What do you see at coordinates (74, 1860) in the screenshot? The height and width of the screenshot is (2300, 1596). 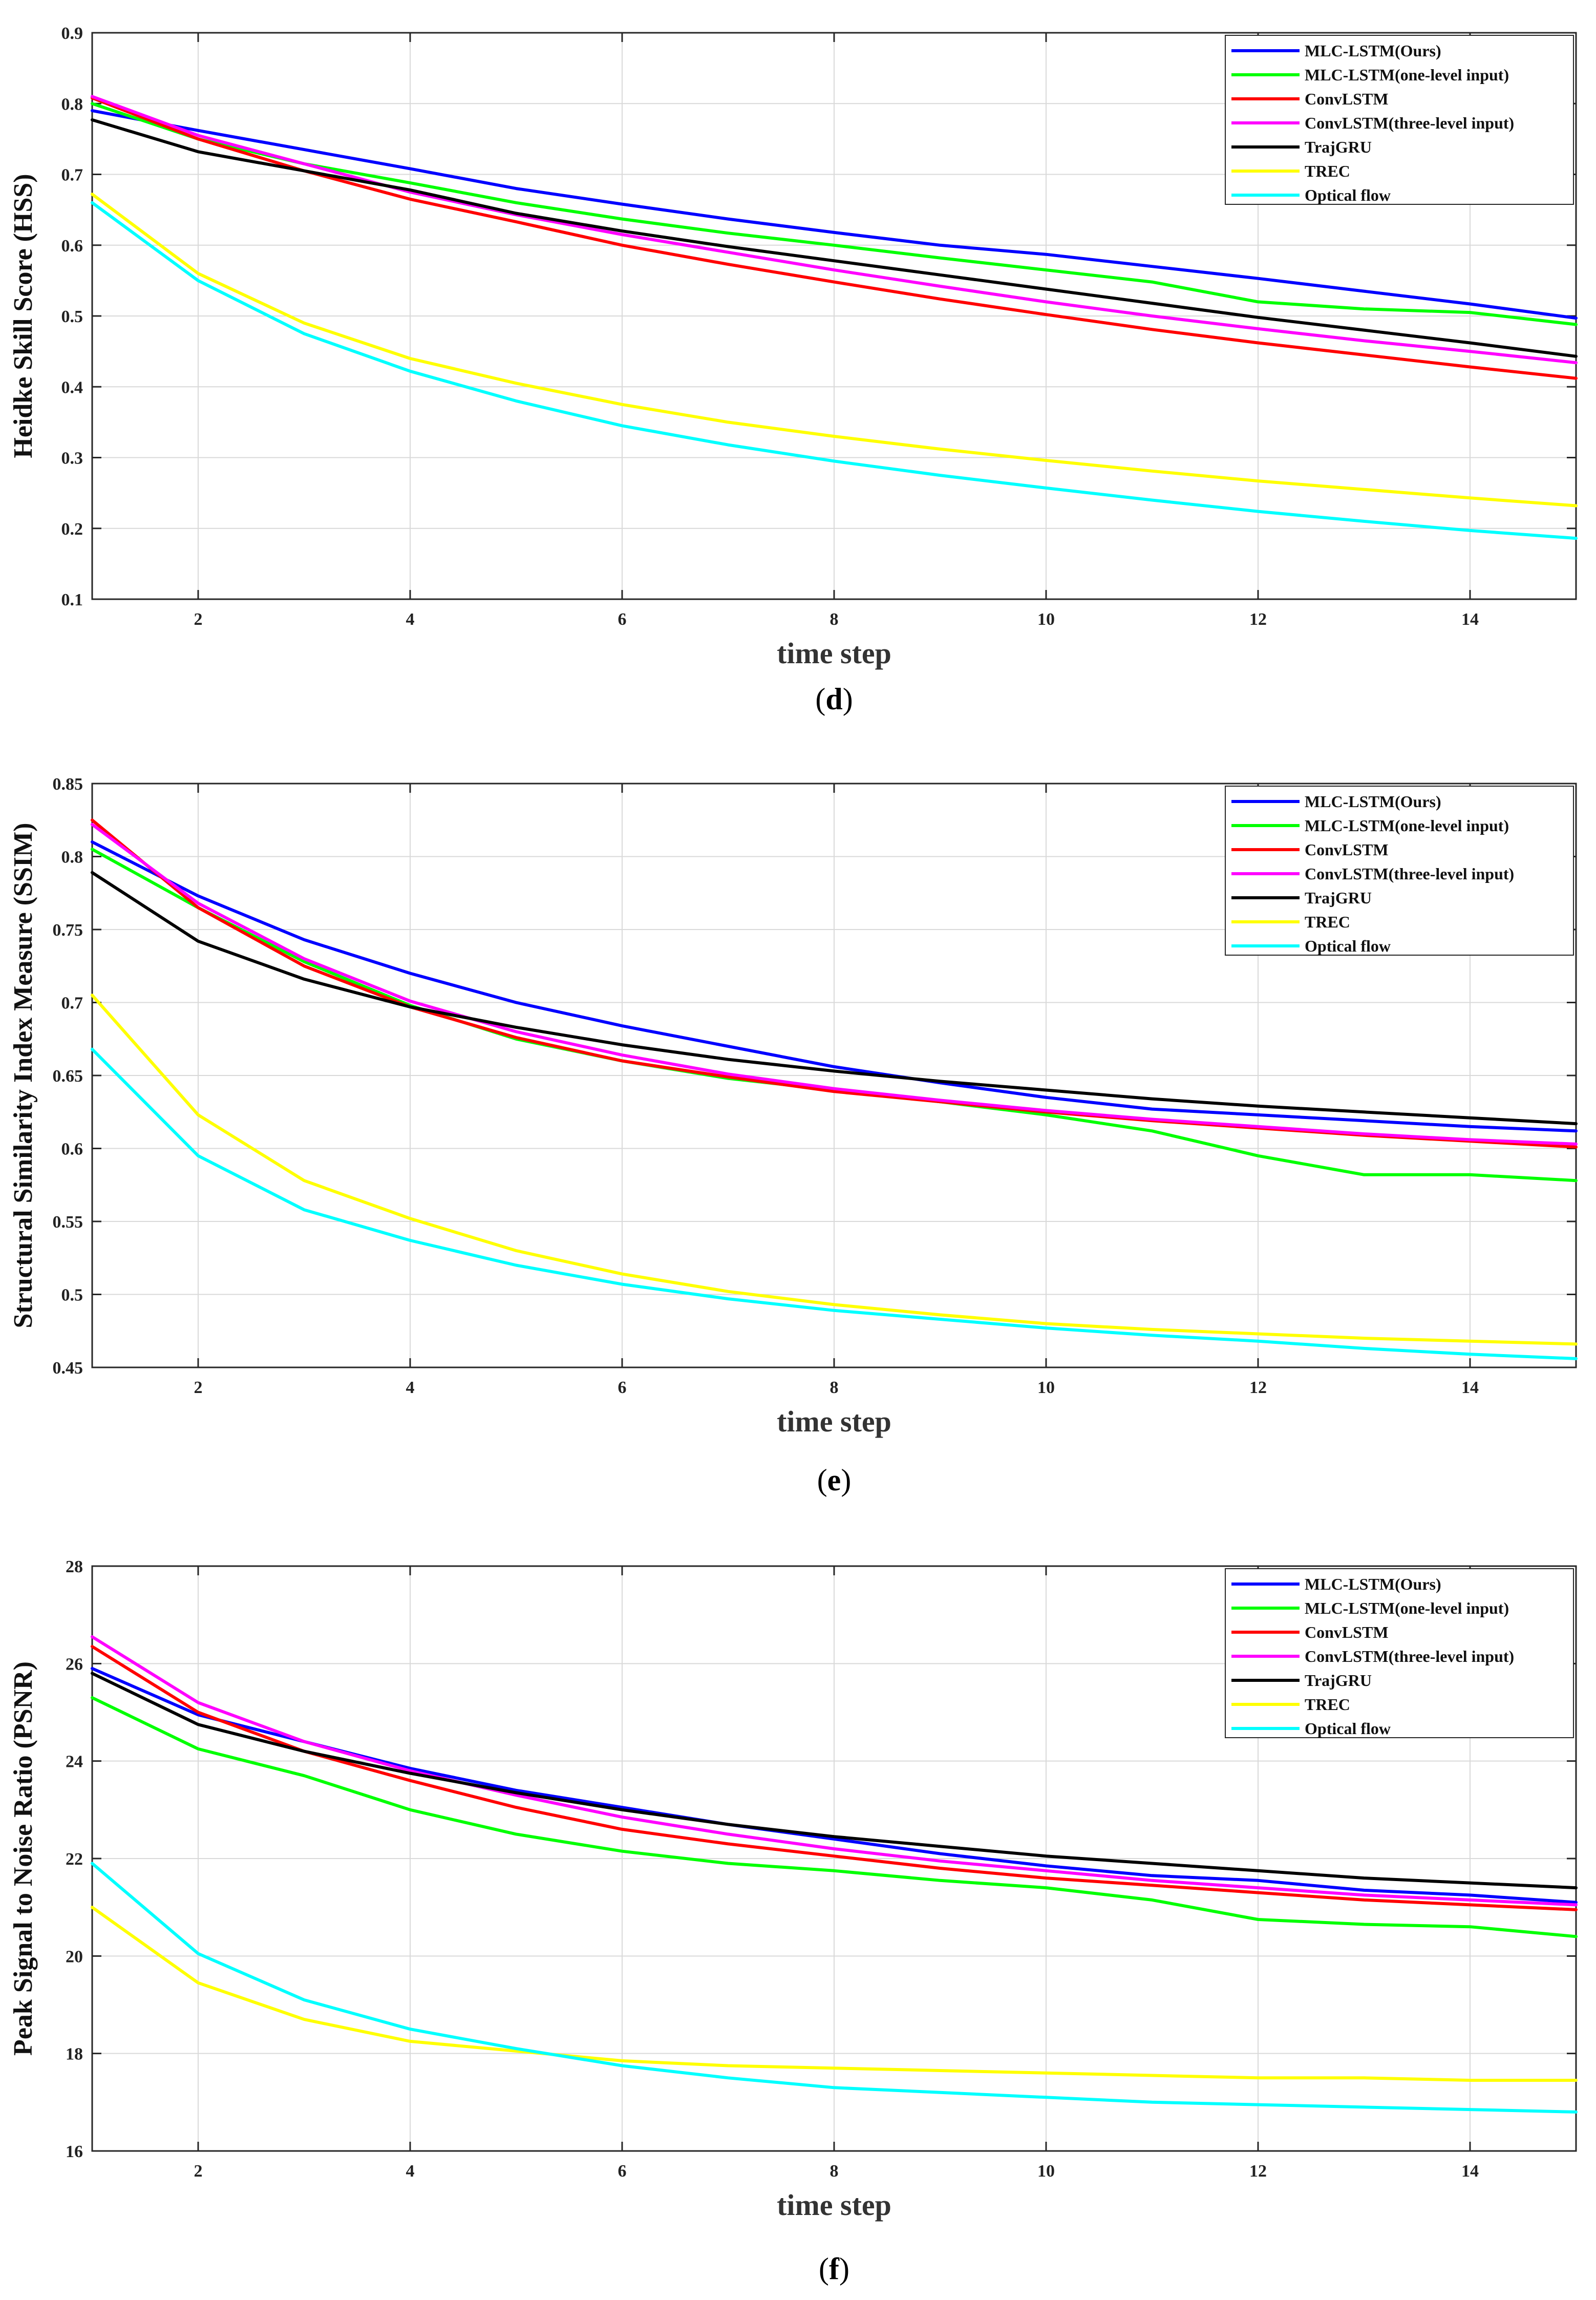 I see `y-tick-label: 22` at bounding box center [74, 1860].